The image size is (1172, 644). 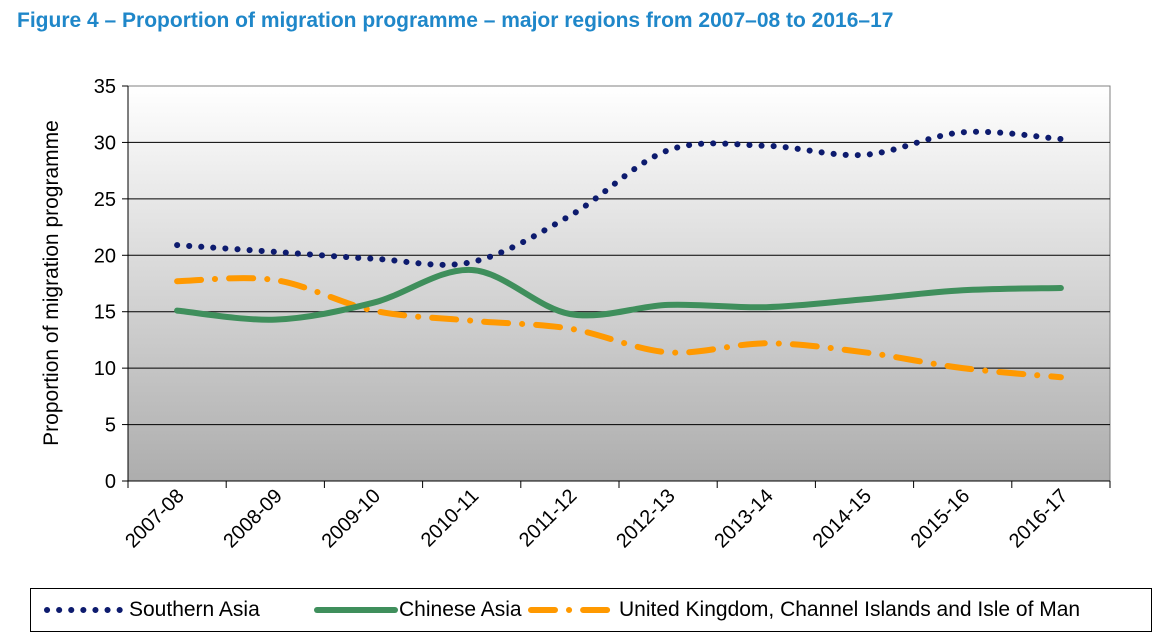 I want to click on legend-item-southern-asia: Southern Asia, so click(x=151, y=610).